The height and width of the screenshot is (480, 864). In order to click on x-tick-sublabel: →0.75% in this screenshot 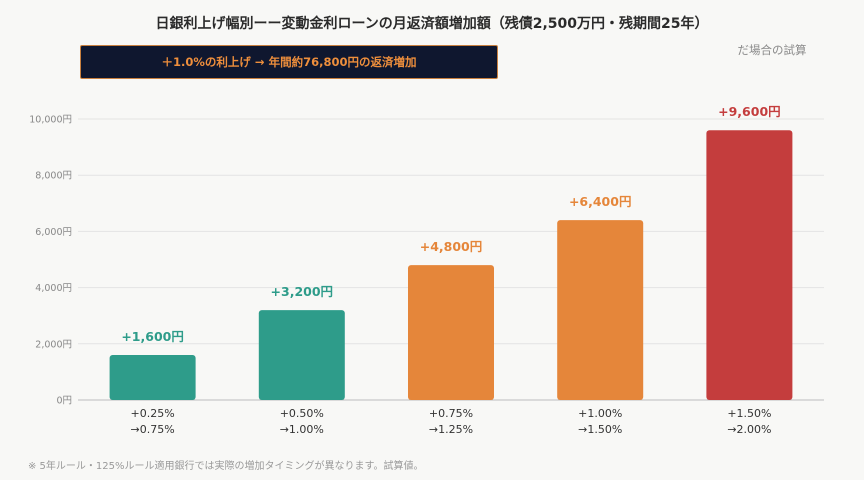, I will do `click(153, 429)`.